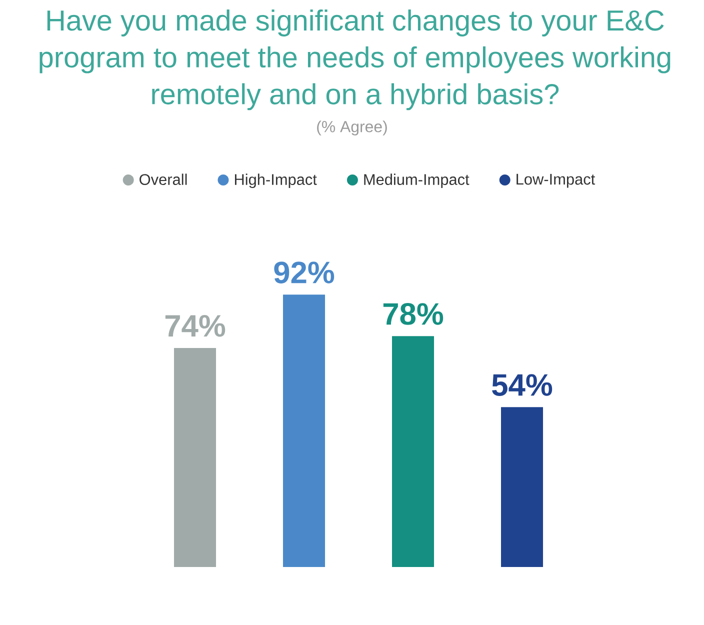 The image size is (704, 625). What do you see at coordinates (556, 181) in the screenshot?
I see `legend-label: Low-Impact` at bounding box center [556, 181].